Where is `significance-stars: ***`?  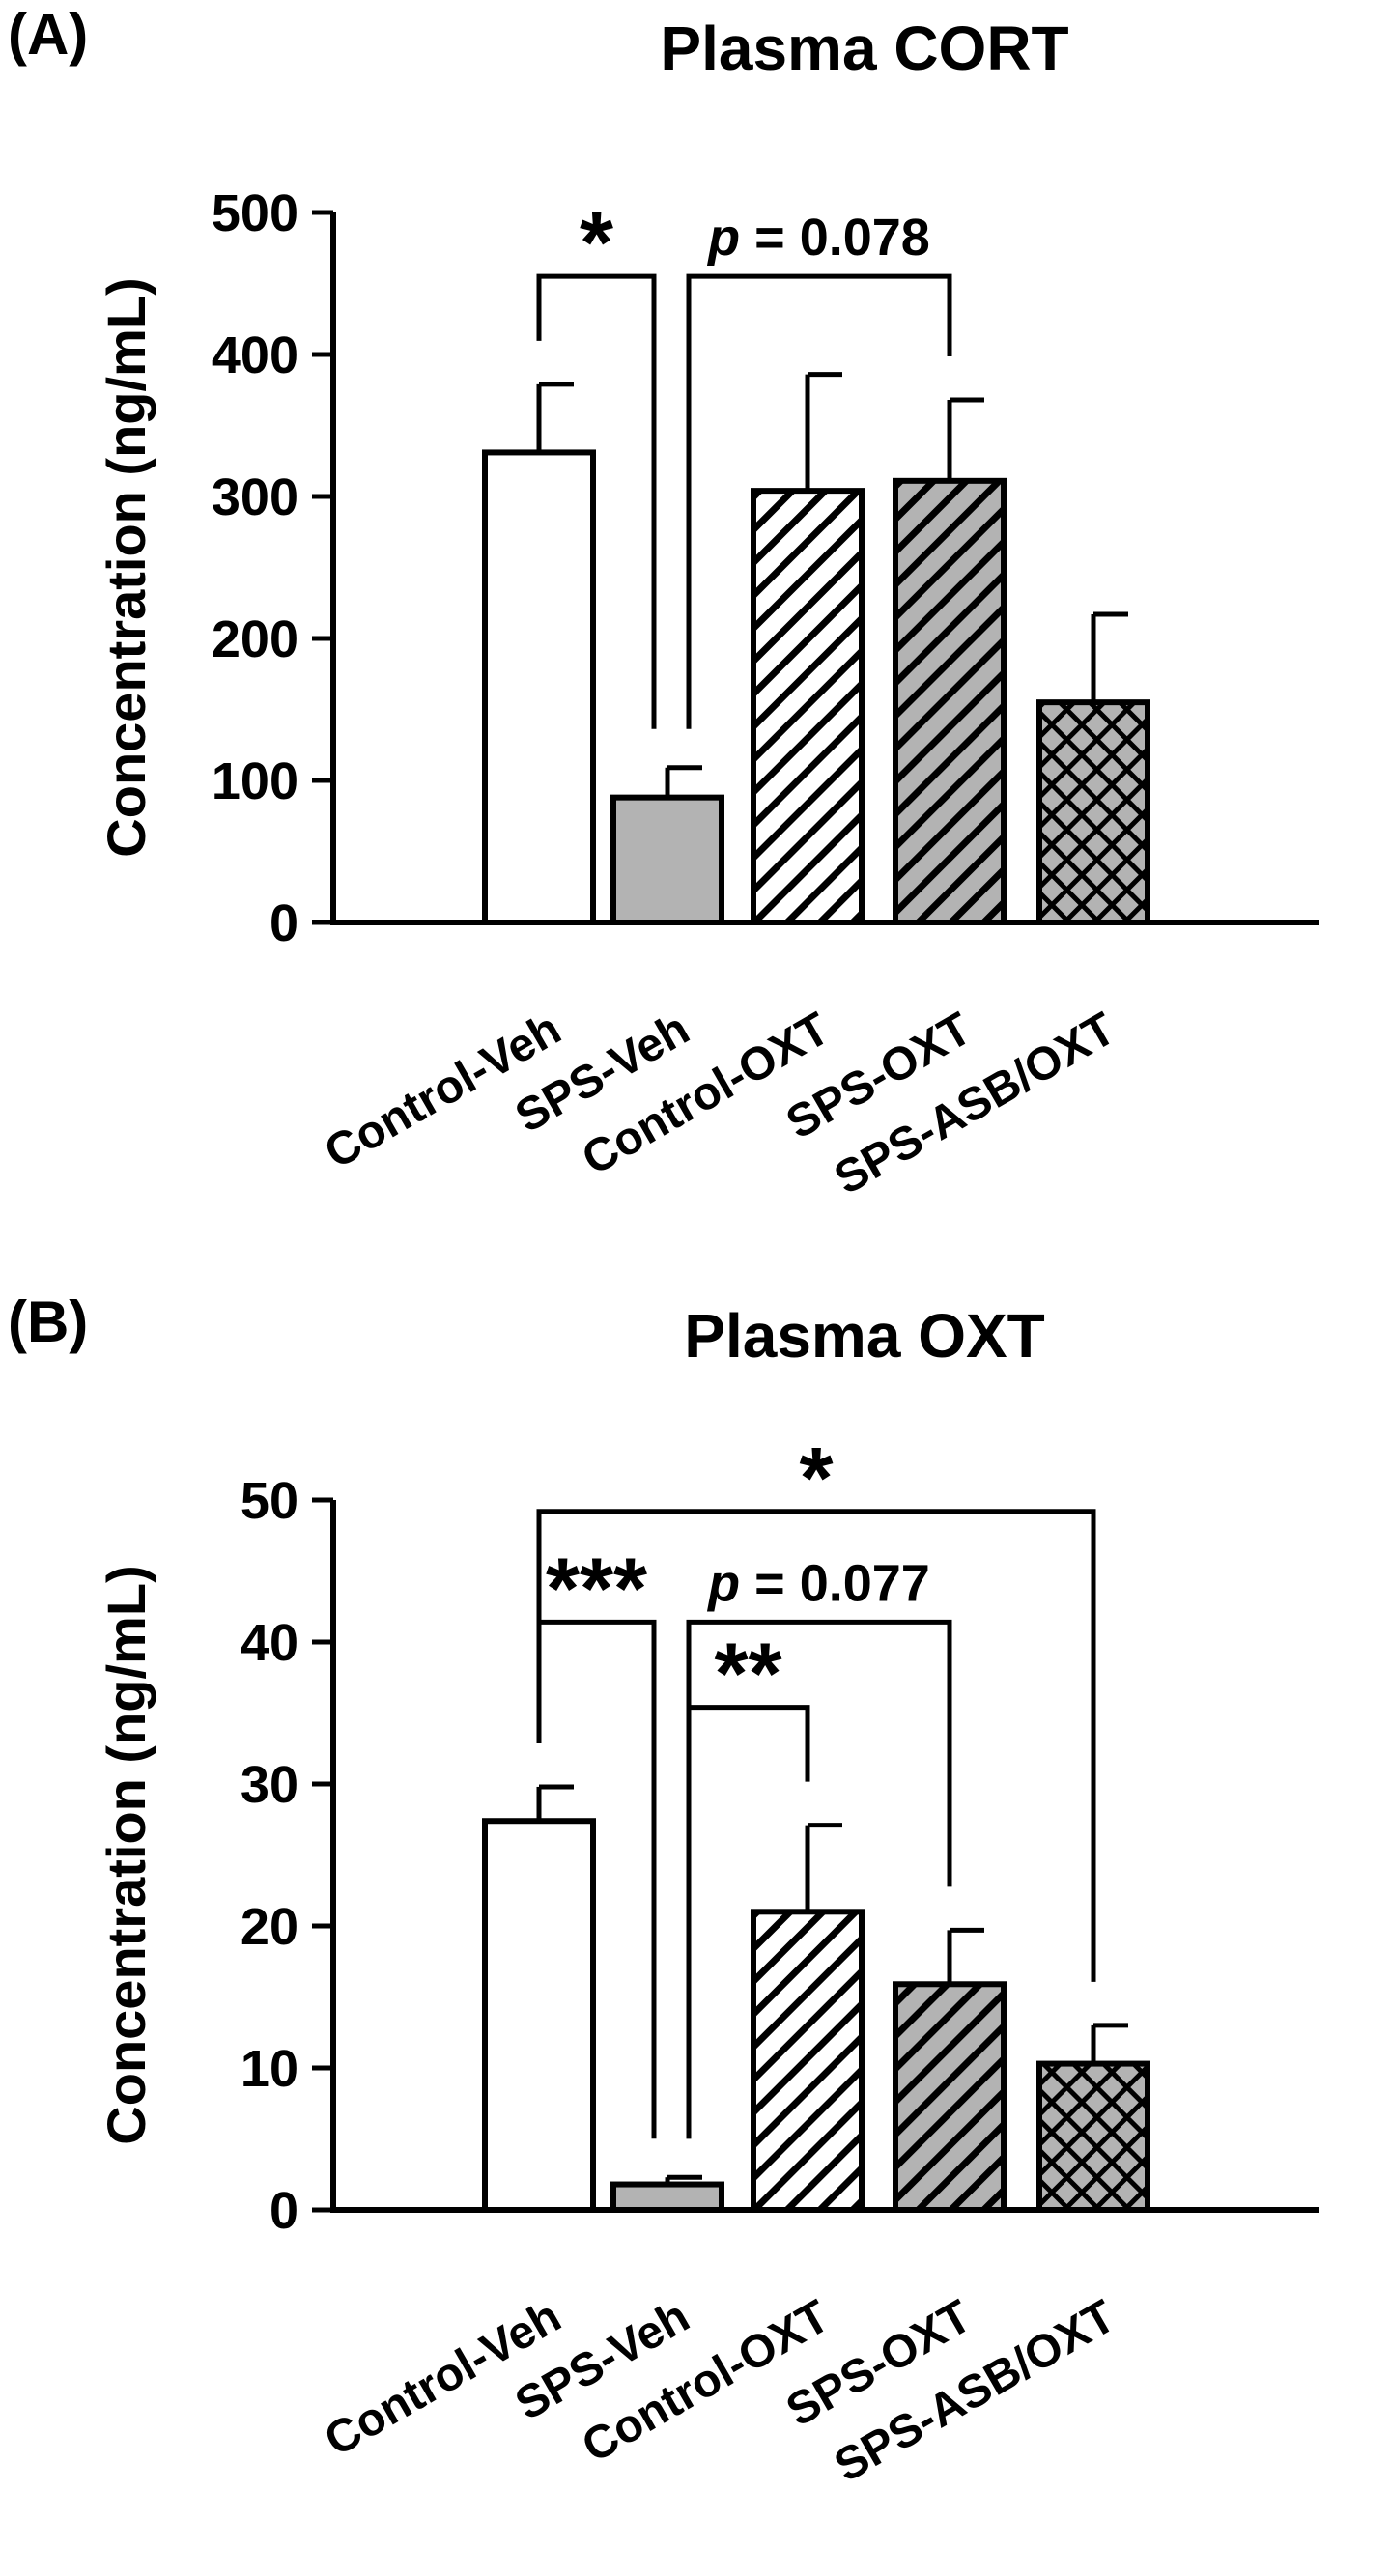 significance-stars: *** is located at coordinates (596, 1589).